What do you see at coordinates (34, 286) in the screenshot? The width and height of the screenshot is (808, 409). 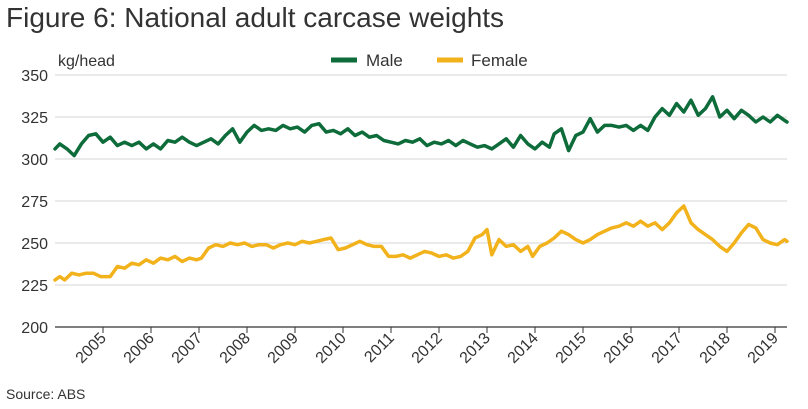 I see `y-tick-label: 225` at bounding box center [34, 286].